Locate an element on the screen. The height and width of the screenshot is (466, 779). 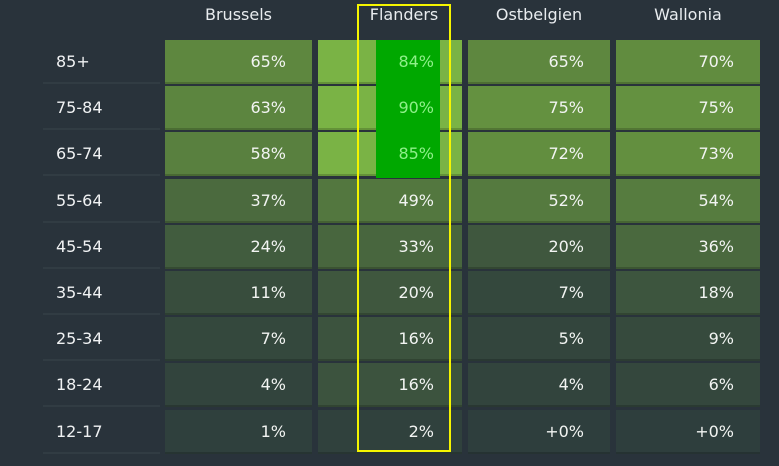
cell-value: 49% is located at coordinates (416, 200).